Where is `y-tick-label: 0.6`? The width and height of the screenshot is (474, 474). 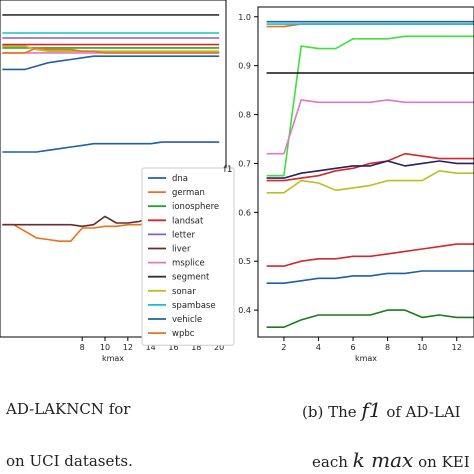 y-tick-label: 0.6 is located at coordinates (244, 212).